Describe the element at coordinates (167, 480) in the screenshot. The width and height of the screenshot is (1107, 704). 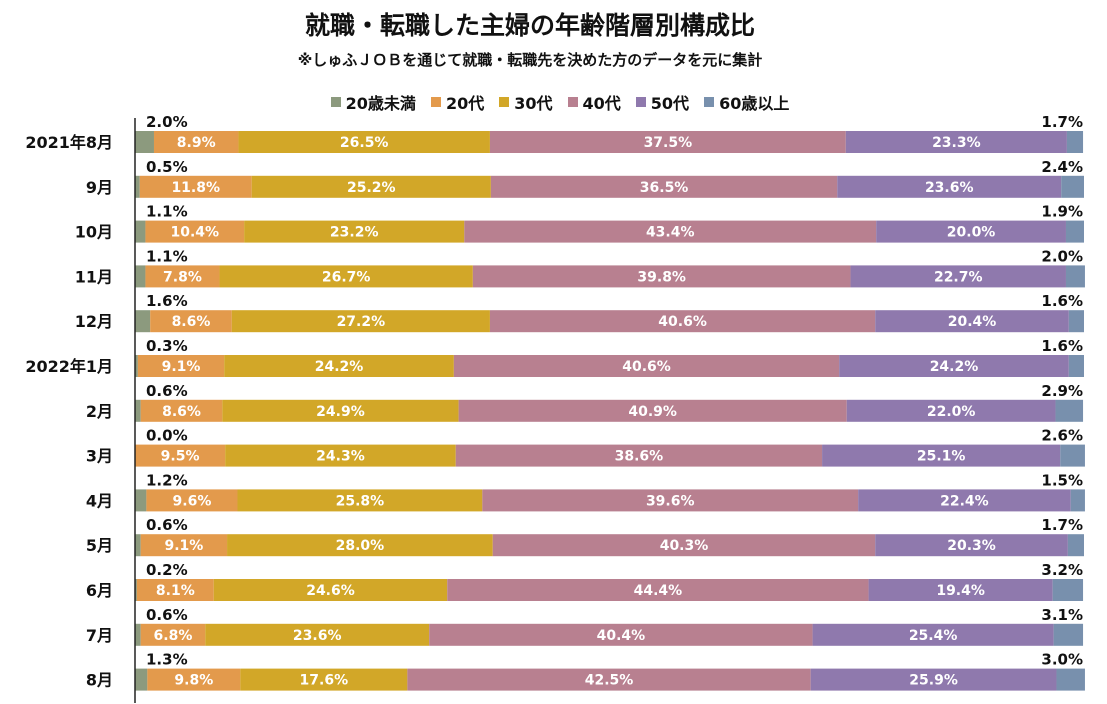
I see `data-label: 1.2%` at that location.